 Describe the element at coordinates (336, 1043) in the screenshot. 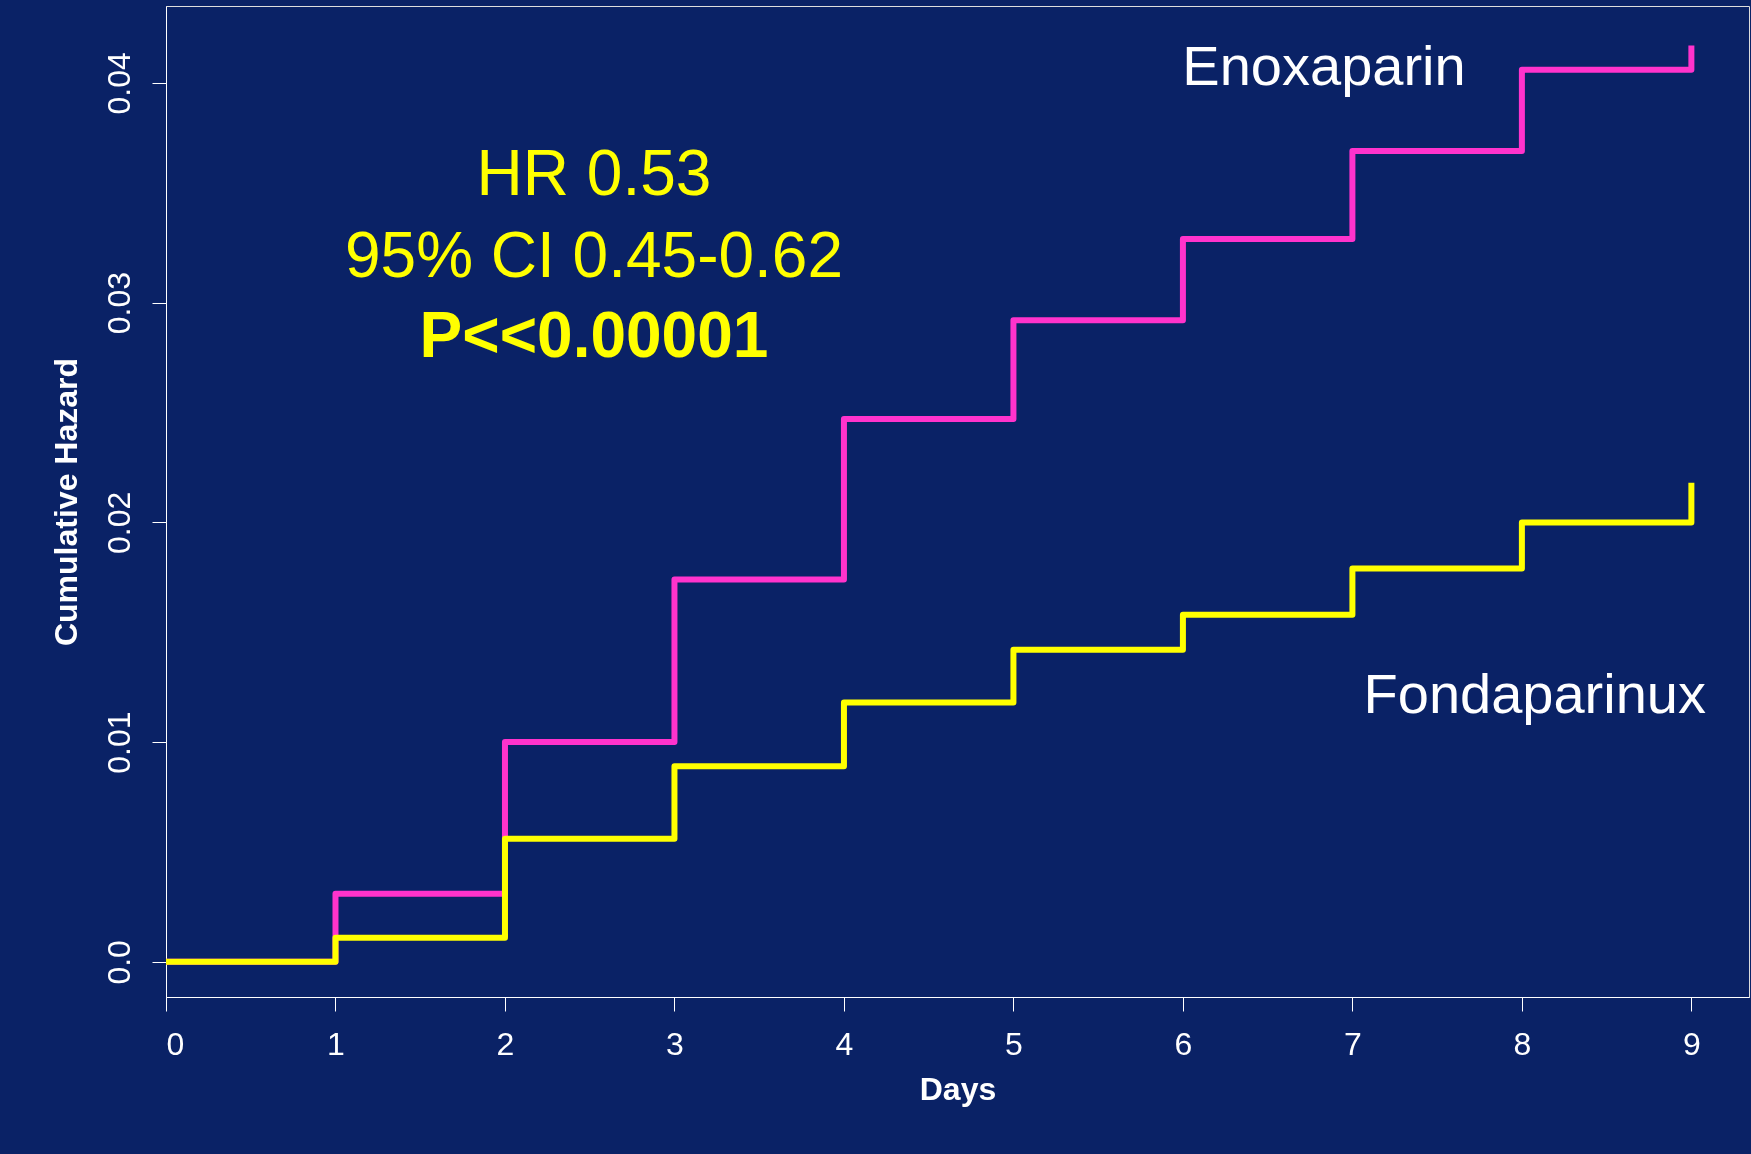

I see `x-tick-label: 1` at that location.